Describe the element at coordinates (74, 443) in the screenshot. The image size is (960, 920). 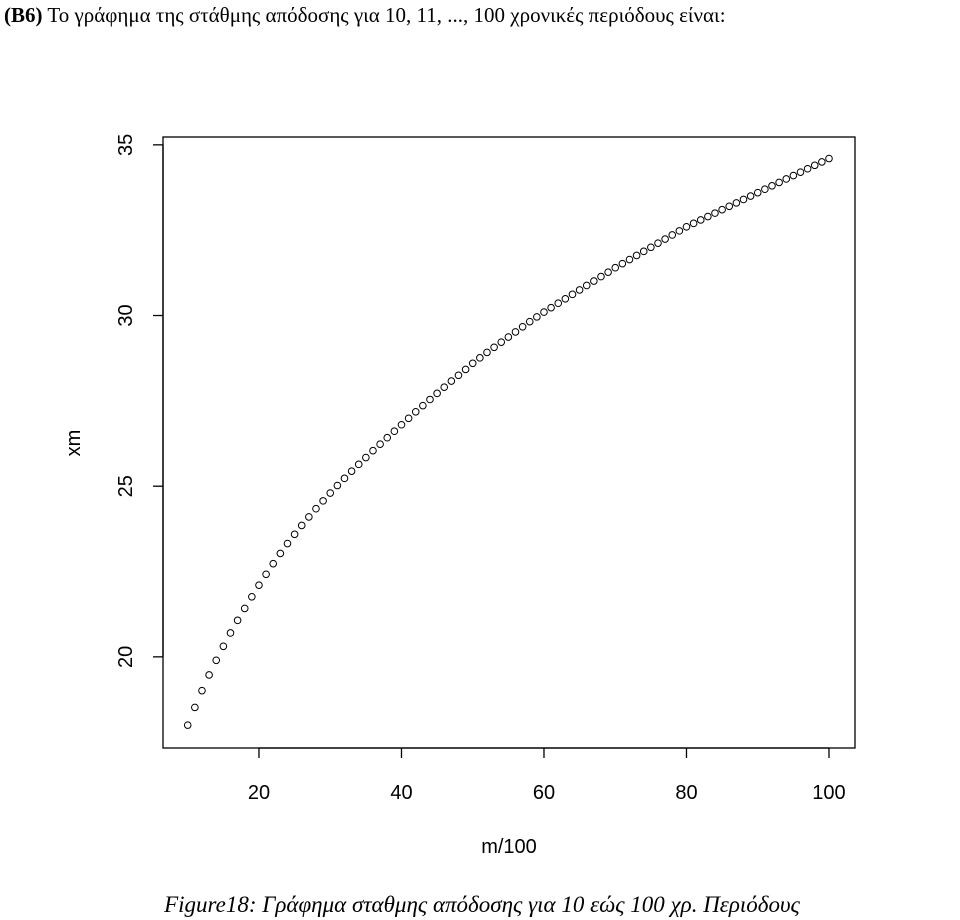
I see `y-axis-label: xm` at that location.